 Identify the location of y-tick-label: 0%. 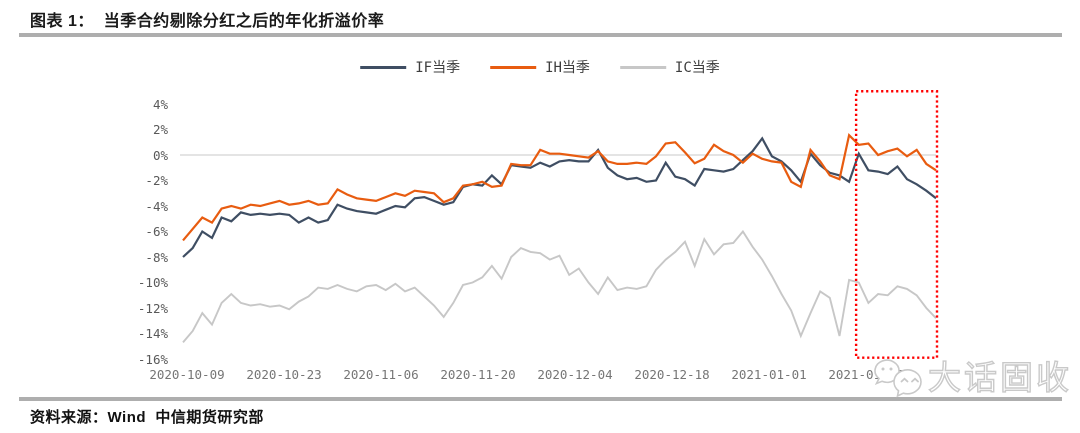
(160, 155).